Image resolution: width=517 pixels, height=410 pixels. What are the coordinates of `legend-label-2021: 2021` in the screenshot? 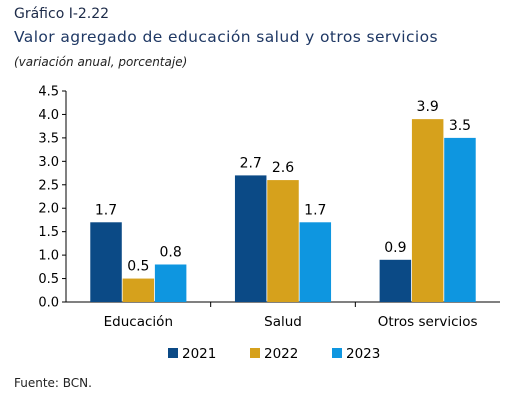 It's located at (199, 354).